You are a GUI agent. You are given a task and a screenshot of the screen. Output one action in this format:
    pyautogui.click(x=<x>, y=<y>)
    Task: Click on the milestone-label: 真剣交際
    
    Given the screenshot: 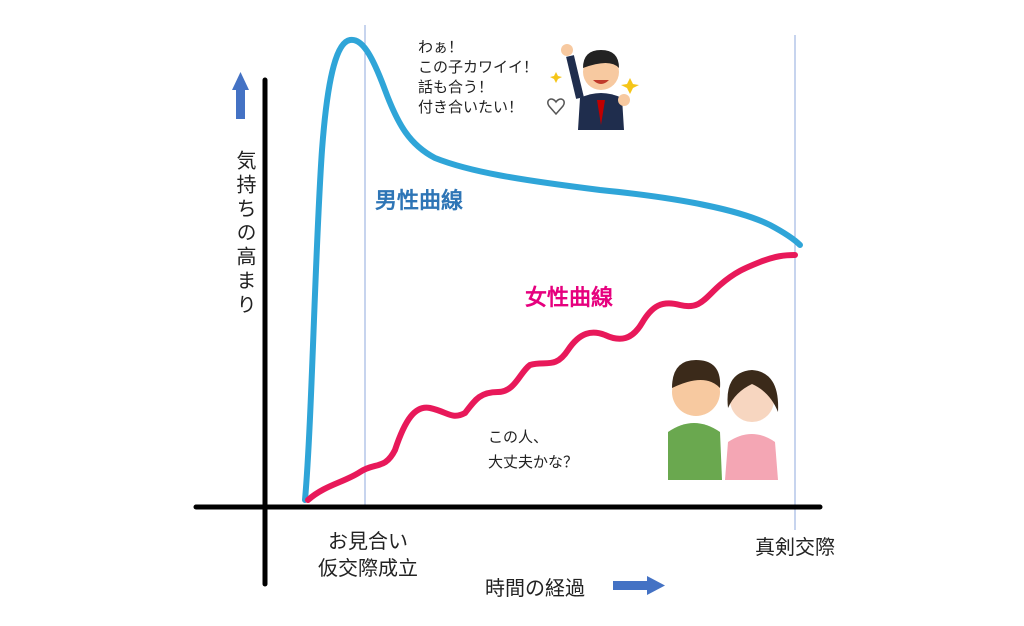 What is the action you would take?
    pyautogui.click(x=795, y=547)
    